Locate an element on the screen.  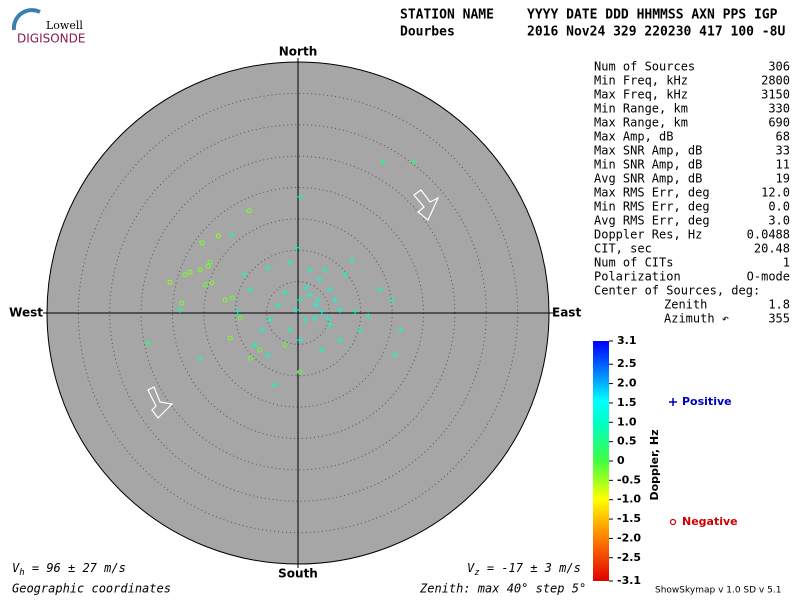
legend-label: Positive is located at coordinates (707, 401).